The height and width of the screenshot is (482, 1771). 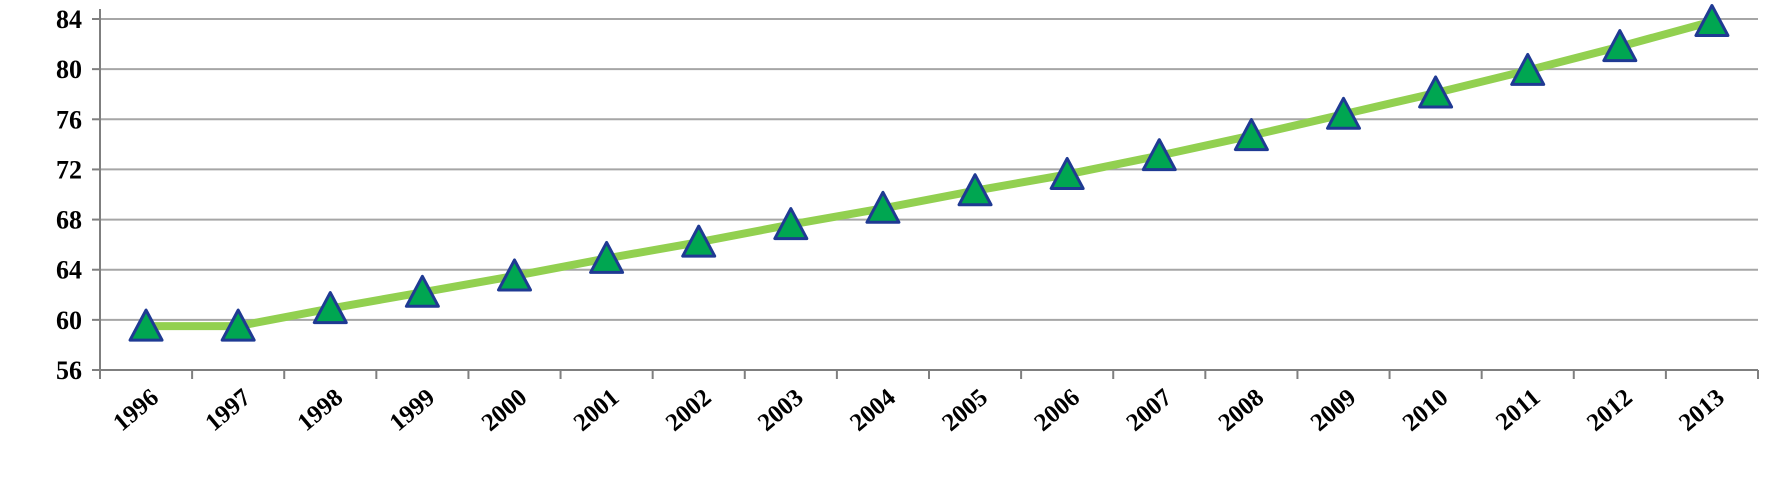 What do you see at coordinates (1057, 410) in the screenshot?
I see `x-tick-label: 2006` at bounding box center [1057, 410].